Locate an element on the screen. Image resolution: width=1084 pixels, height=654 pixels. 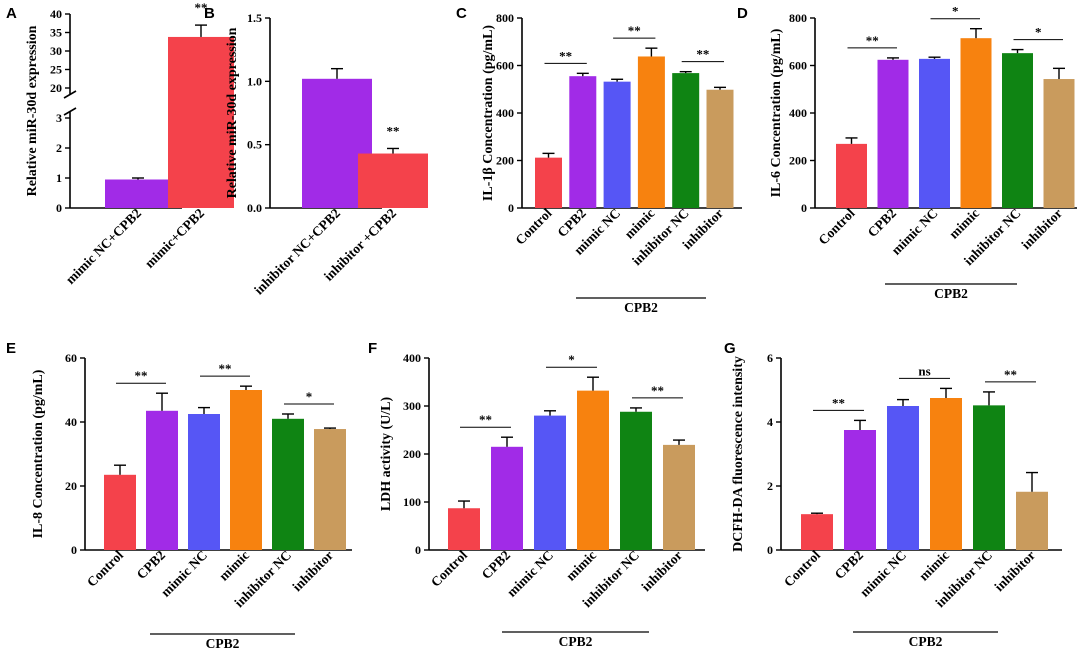
y-tick-label: 3 is located at coordinates (59, 118).